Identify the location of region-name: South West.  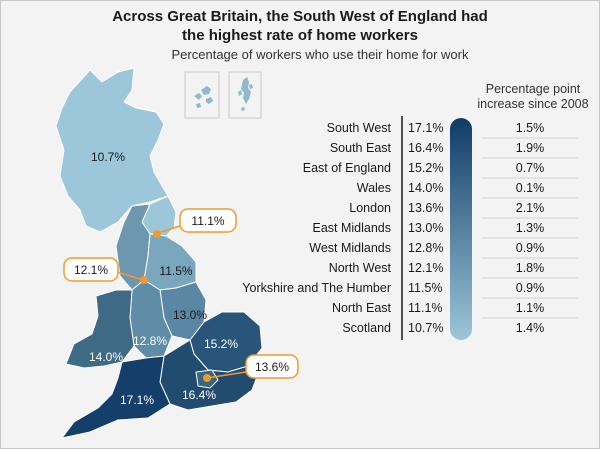
(359, 128).